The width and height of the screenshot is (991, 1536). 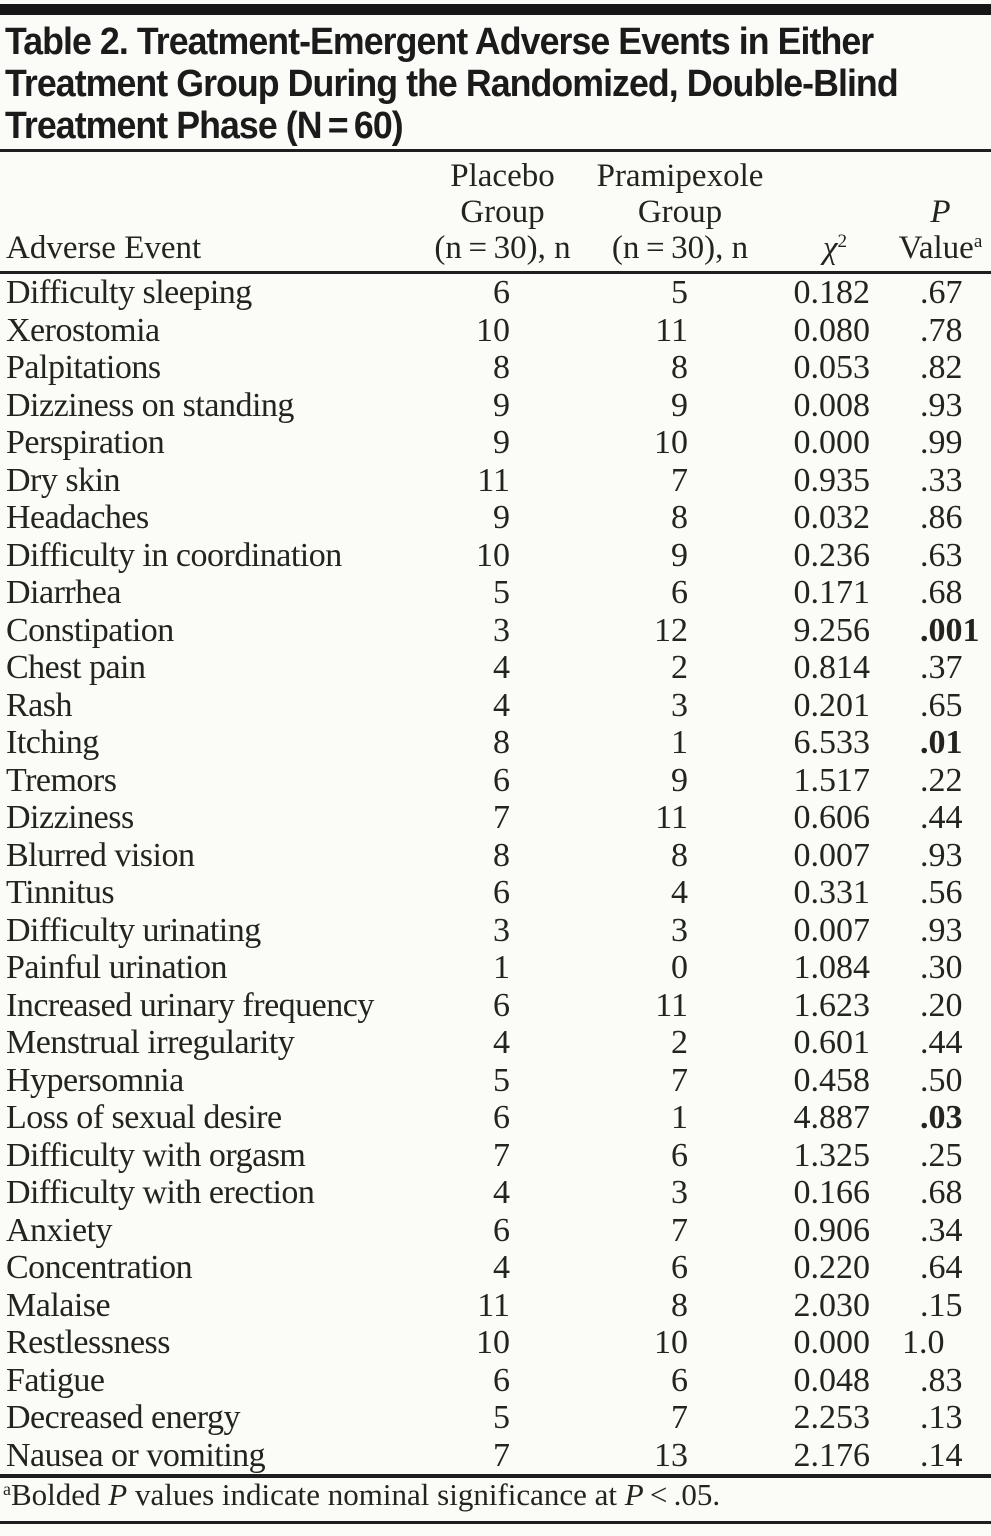 I want to click on cell-adverse-event: Diarrhea, so click(x=63, y=593).